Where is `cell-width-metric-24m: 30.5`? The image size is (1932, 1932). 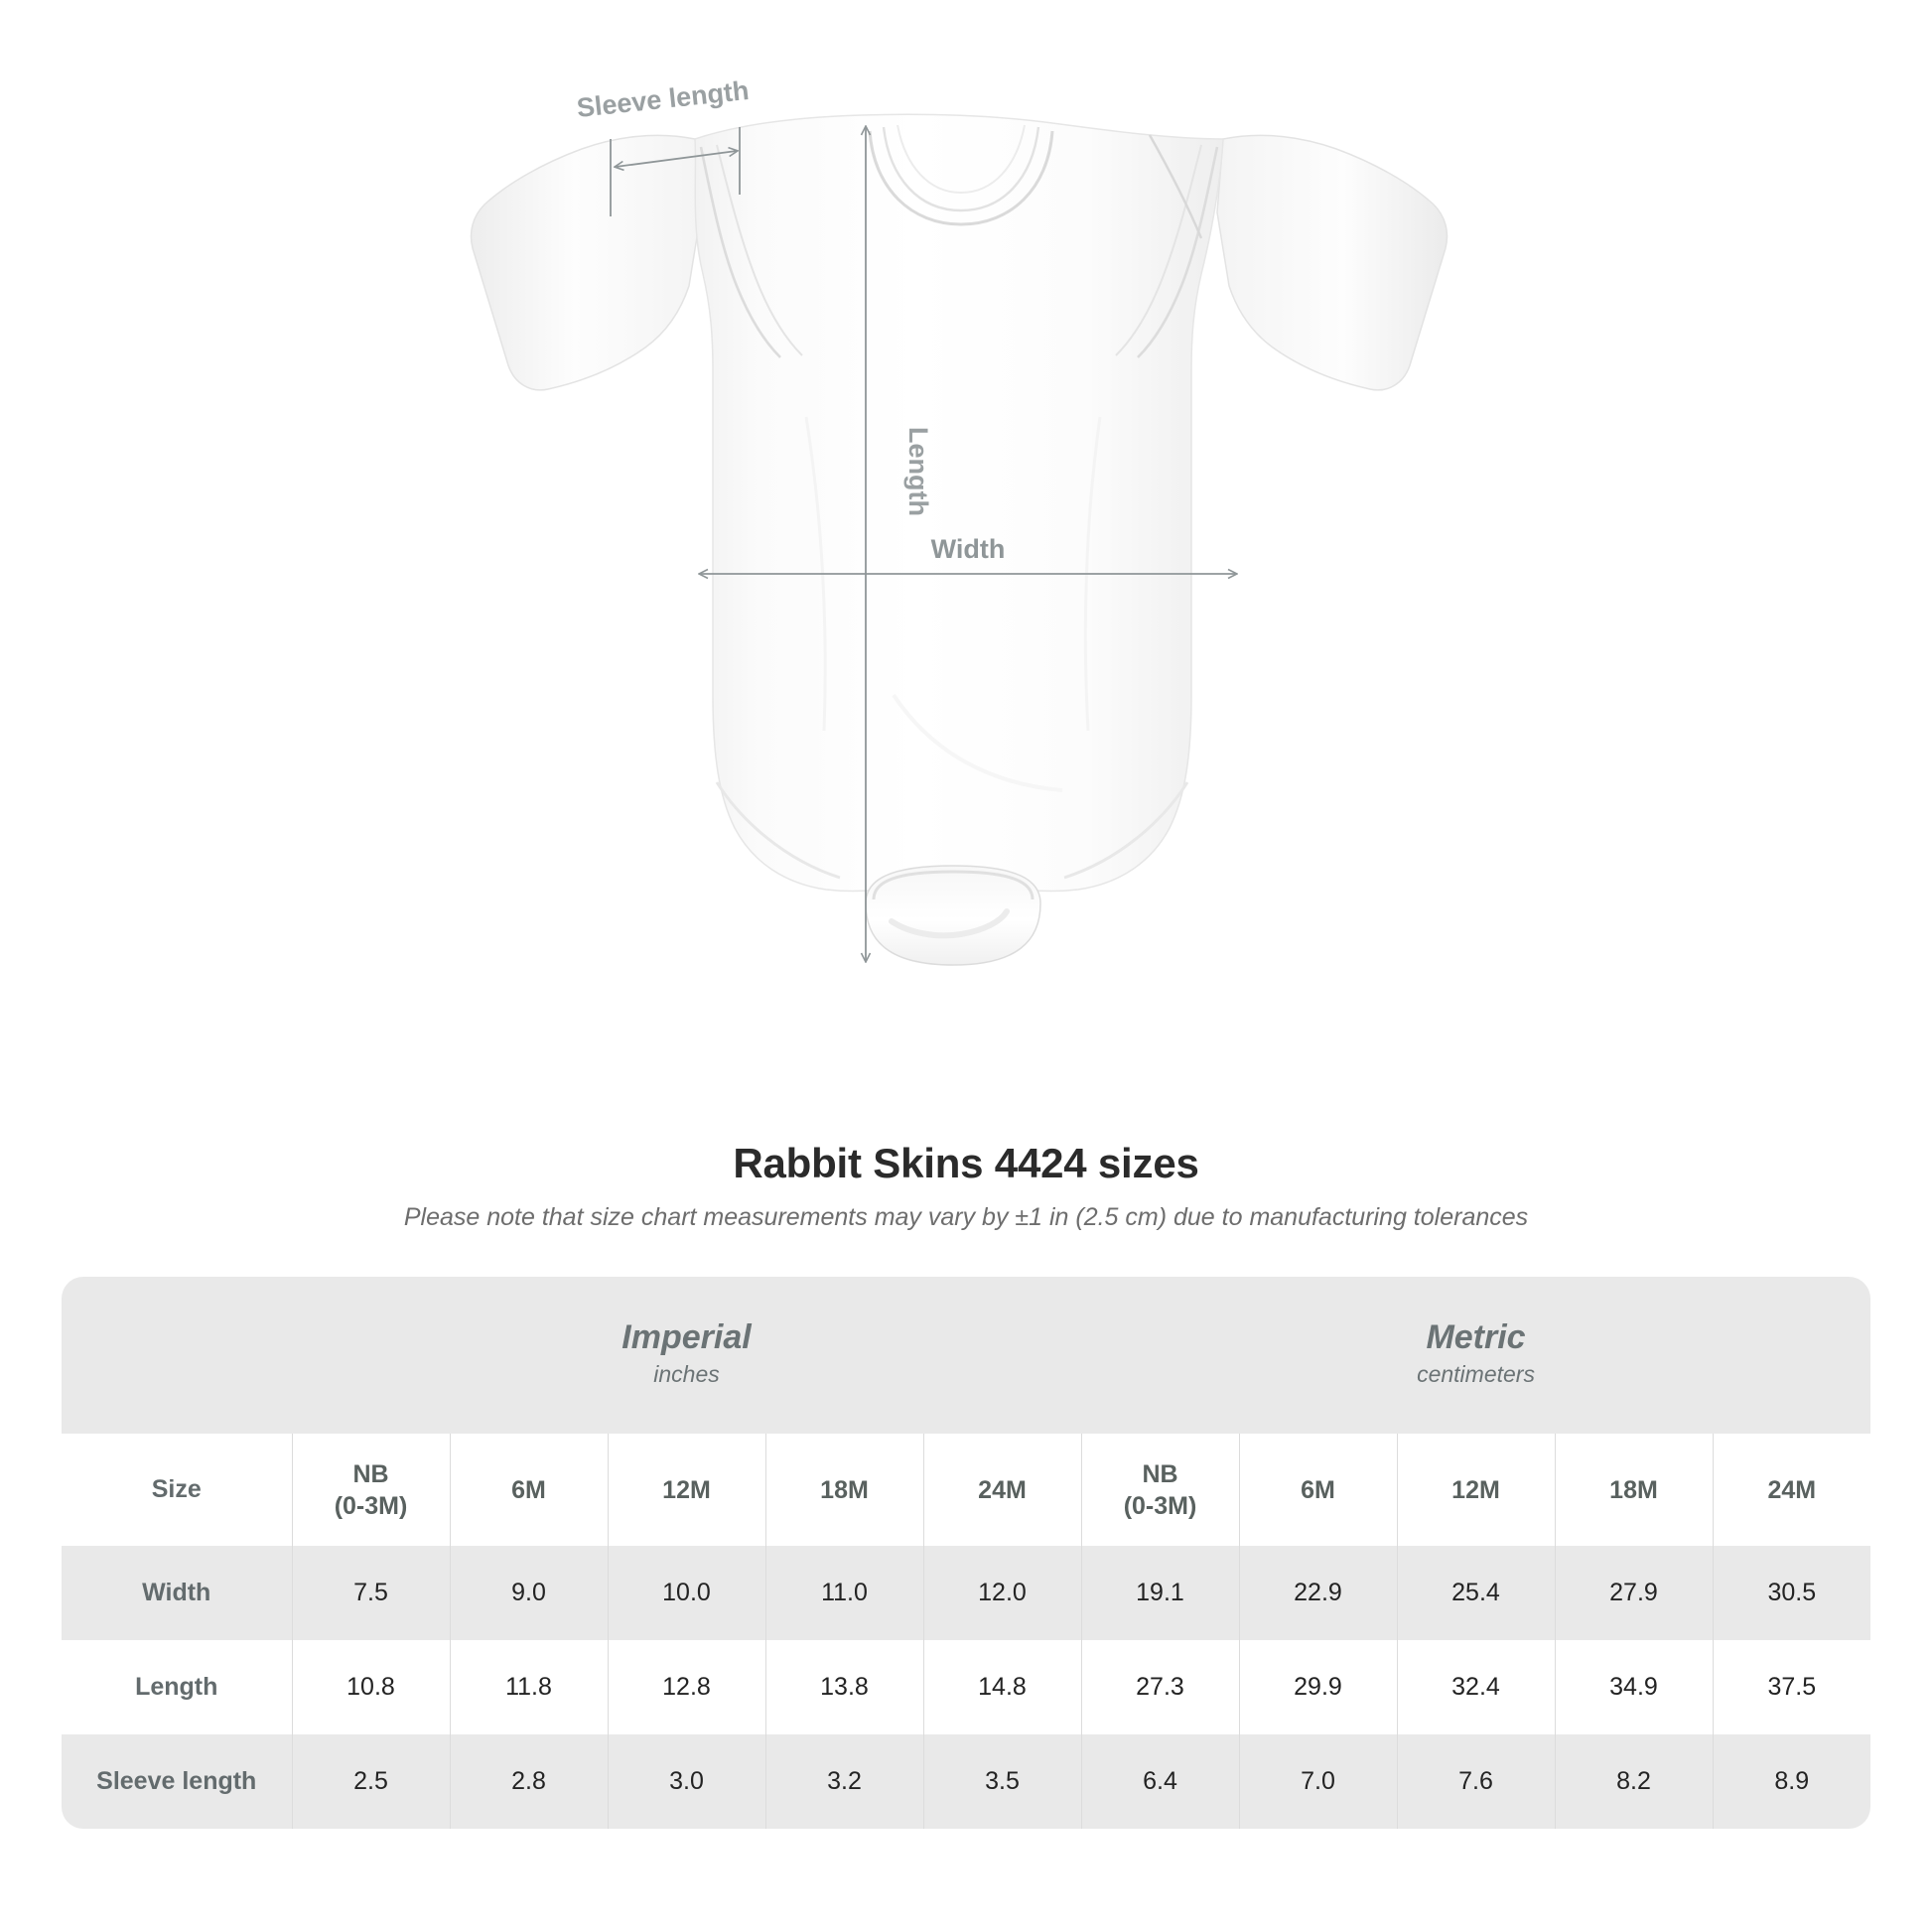
cell-width-metric-24m: 30.5 is located at coordinates (1791, 1593).